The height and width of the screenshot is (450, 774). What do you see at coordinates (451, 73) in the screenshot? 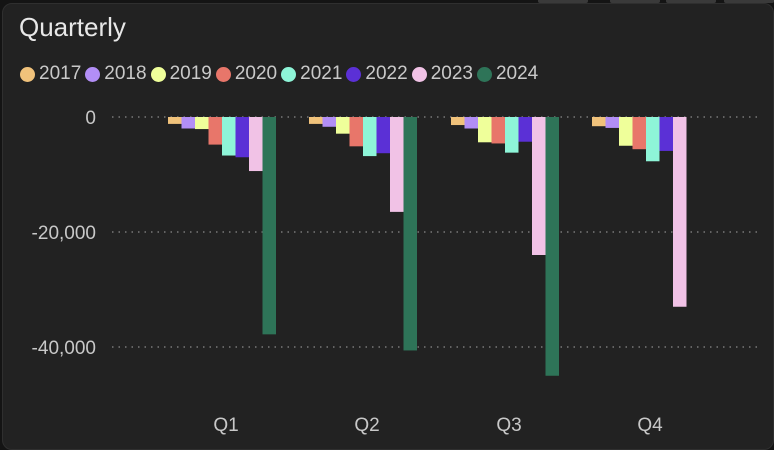
I see `legend-label: 2023` at bounding box center [451, 73].